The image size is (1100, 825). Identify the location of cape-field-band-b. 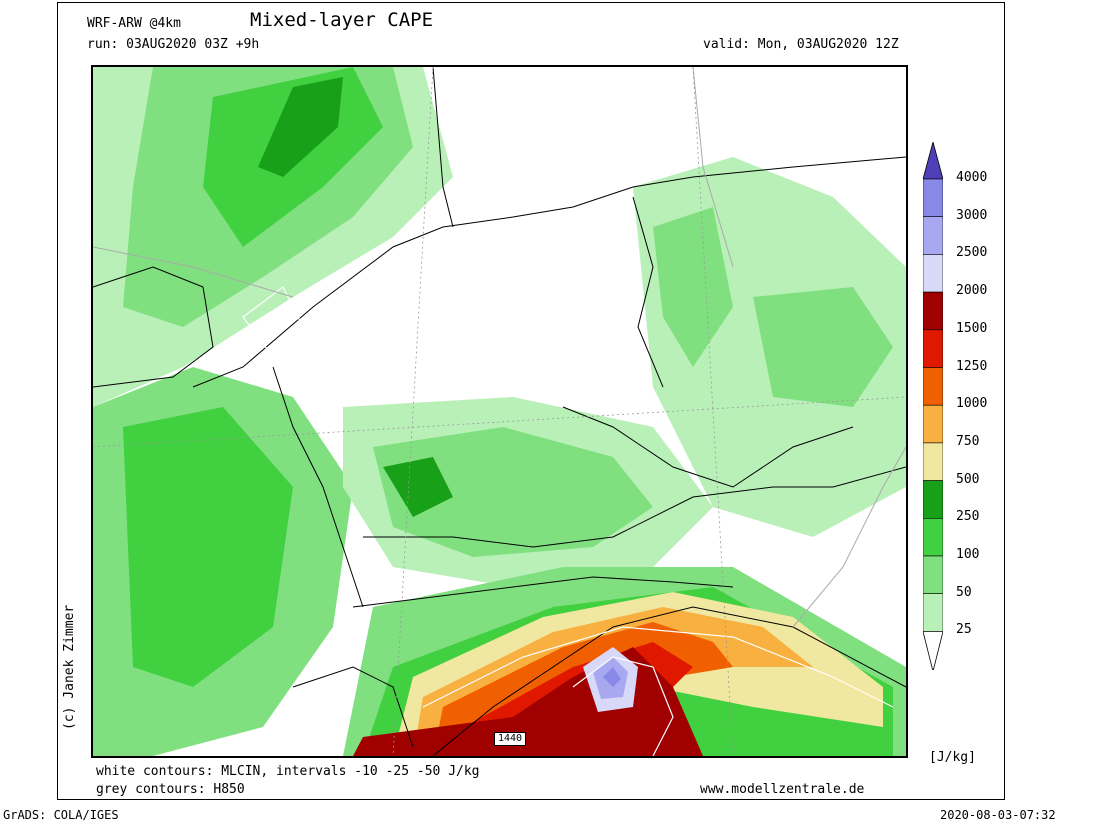
(300, 127).